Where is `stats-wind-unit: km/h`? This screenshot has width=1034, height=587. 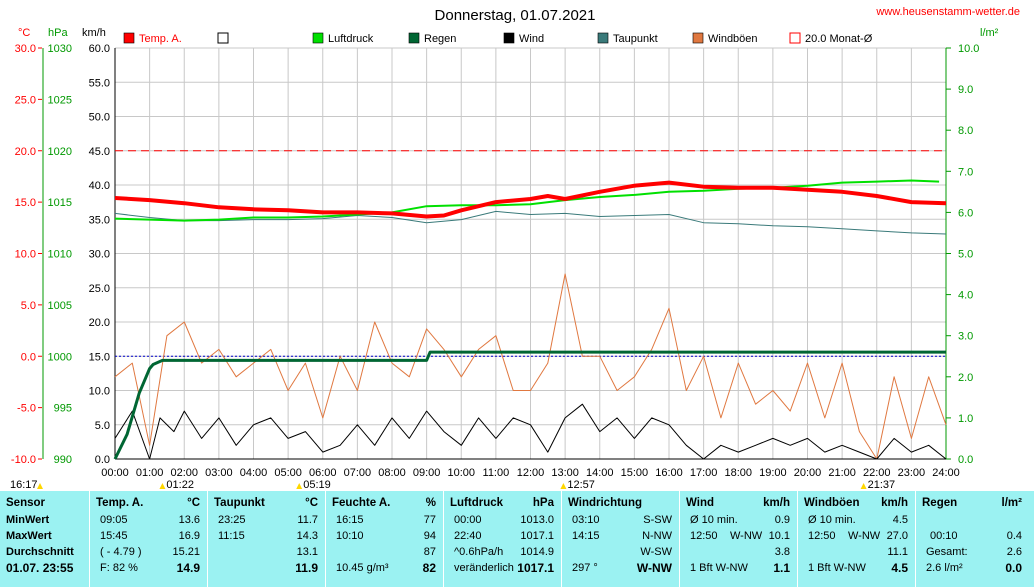
stats-wind-unit: km/h is located at coordinates (776, 503).